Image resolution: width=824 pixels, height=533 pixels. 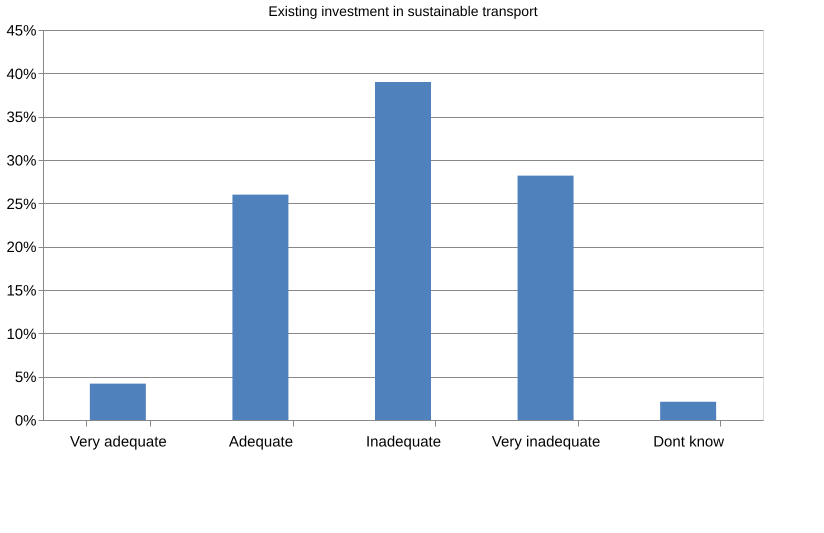 What do you see at coordinates (25, 421) in the screenshot?
I see `y-tick-label: 0%` at bounding box center [25, 421].